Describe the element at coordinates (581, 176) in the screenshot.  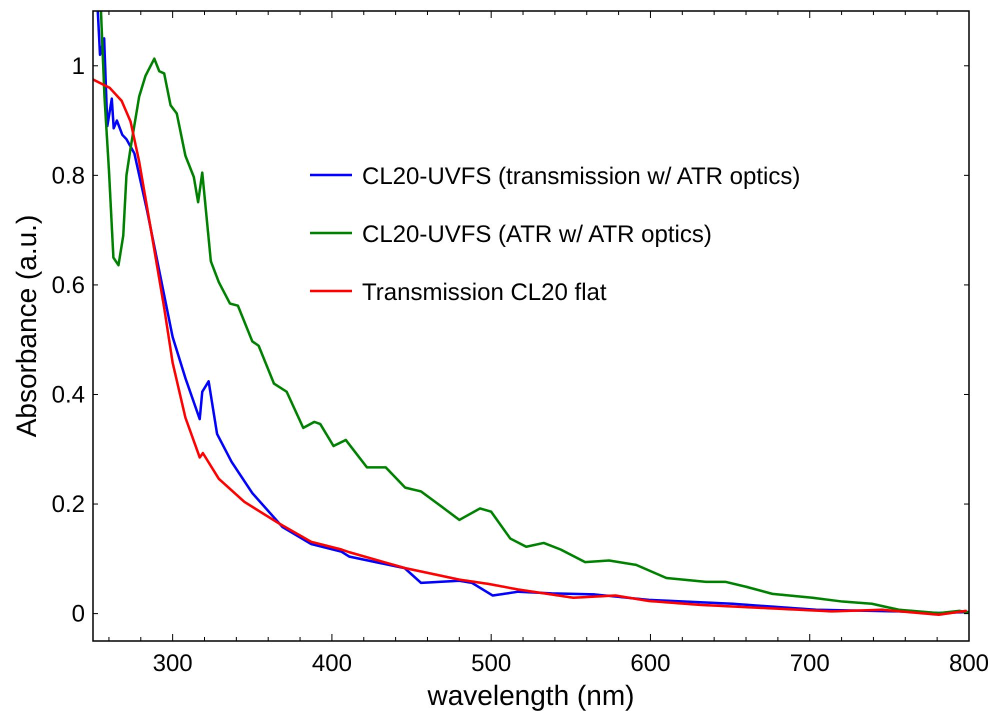
I see `legend-label: CL20-UVFS (transmission w/ ATR optics)` at that location.